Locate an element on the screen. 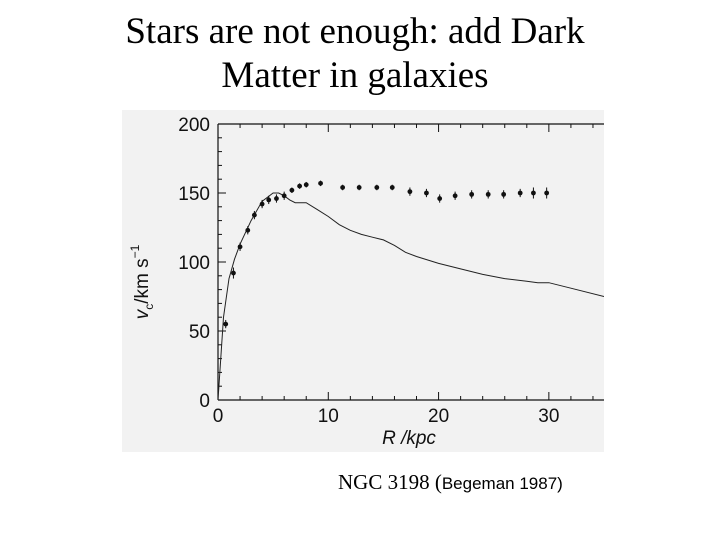 This screenshot has height=540, width=720. slide-title-line-2: Matter in galaxies is located at coordinates (355, 75).